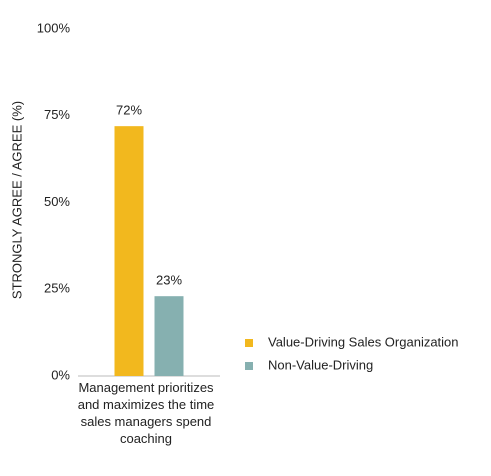 The height and width of the screenshot is (476, 491). What do you see at coordinates (169, 280) in the screenshot?
I see `data-label: 23%` at bounding box center [169, 280].